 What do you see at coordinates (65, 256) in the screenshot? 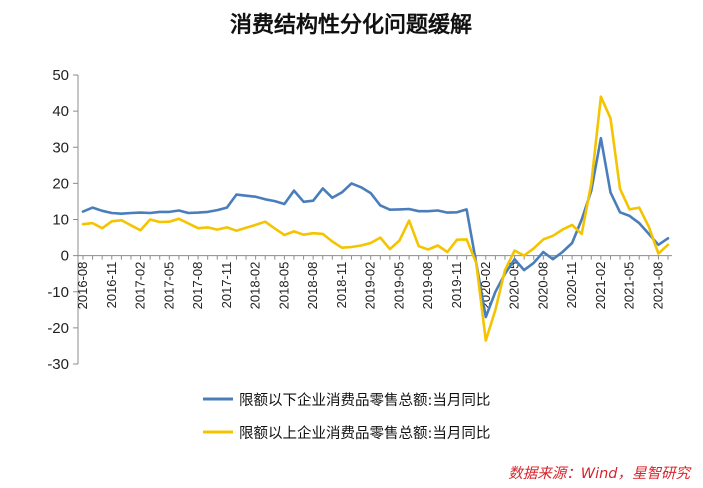
I see `y-tick-label: 0` at bounding box center [65, 256].